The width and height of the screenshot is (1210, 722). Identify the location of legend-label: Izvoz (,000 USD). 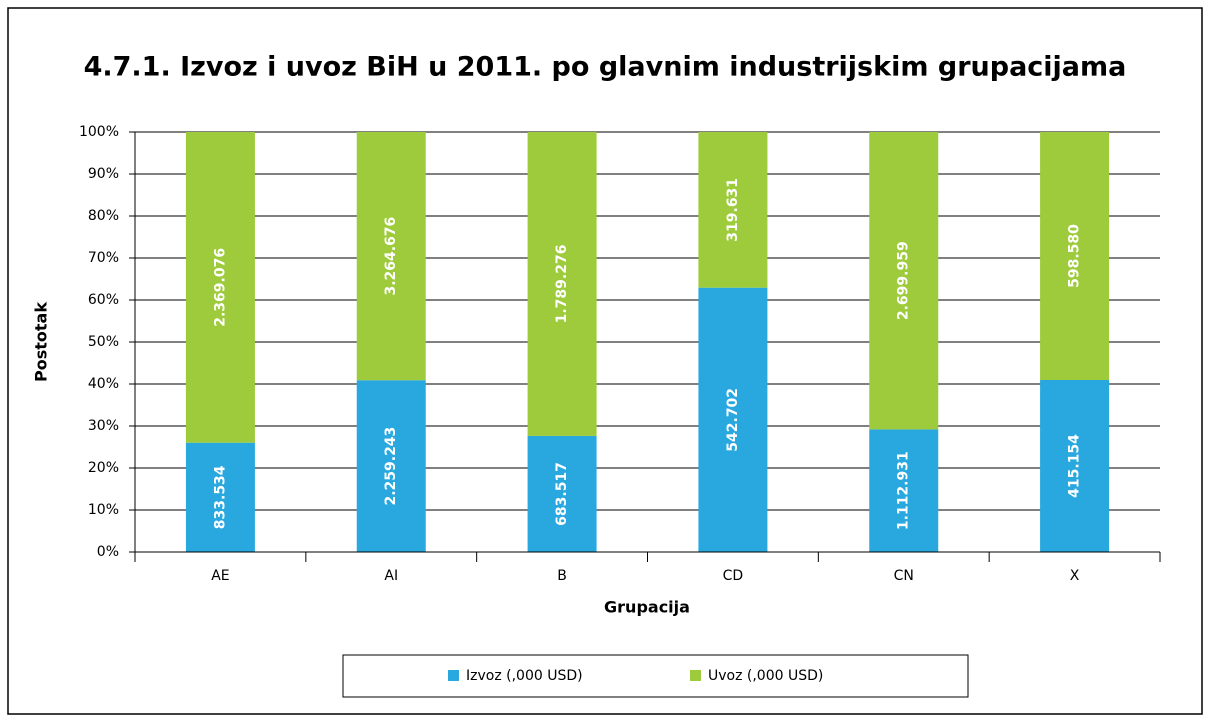
(524, 676).